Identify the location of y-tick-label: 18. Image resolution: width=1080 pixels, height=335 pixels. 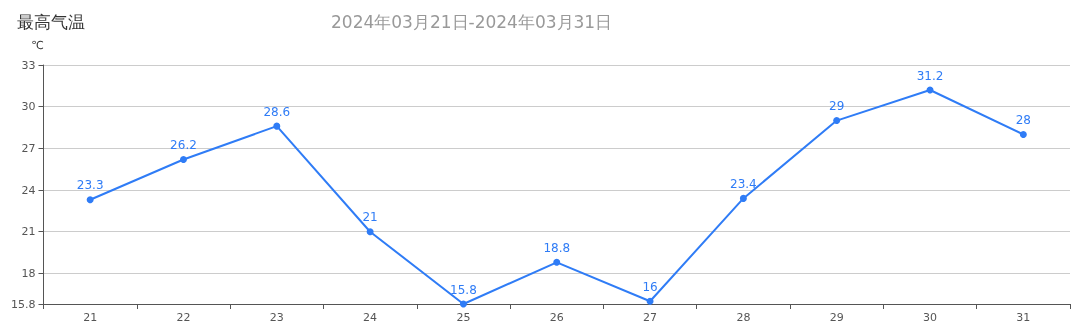
(28, 273).